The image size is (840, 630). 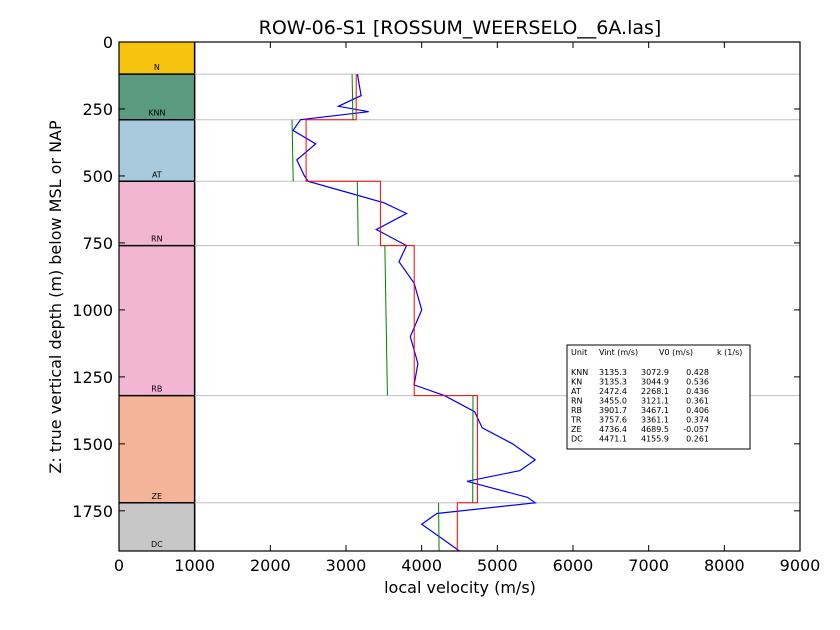 What do you see at coordinates (676, 352) in the screenshot?
I see `table-header-2: V0 (m/s)` at bounding box center [676, 352].